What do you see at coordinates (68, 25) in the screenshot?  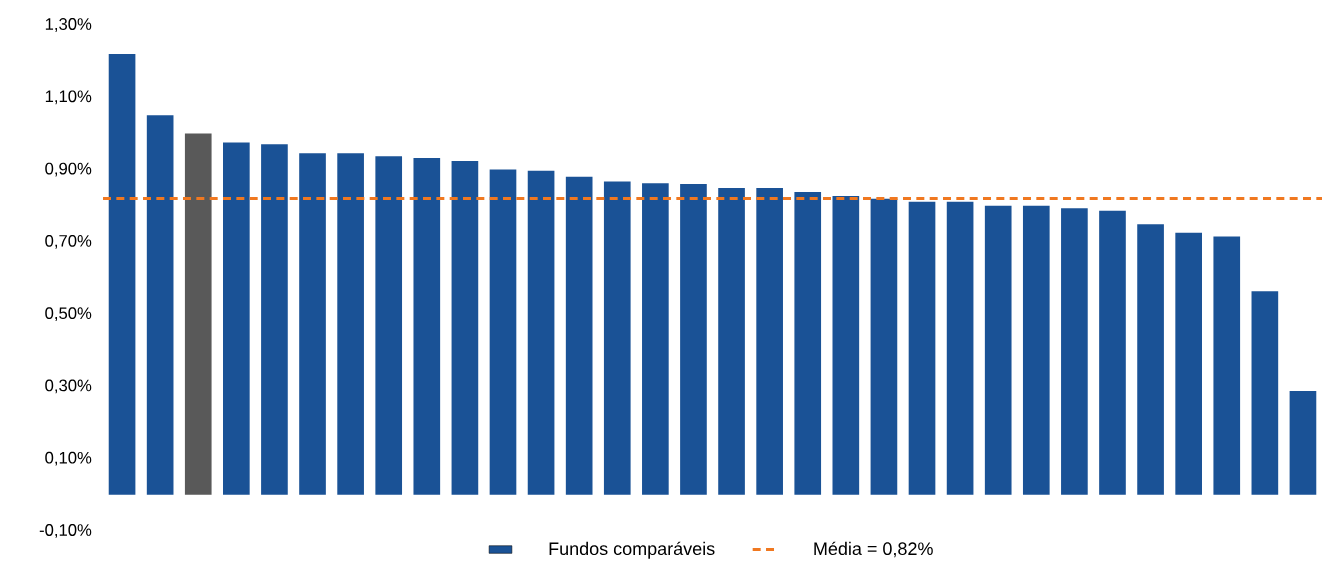 I see `y-tick-label: 1,30%` at bounding box center [68, 25].